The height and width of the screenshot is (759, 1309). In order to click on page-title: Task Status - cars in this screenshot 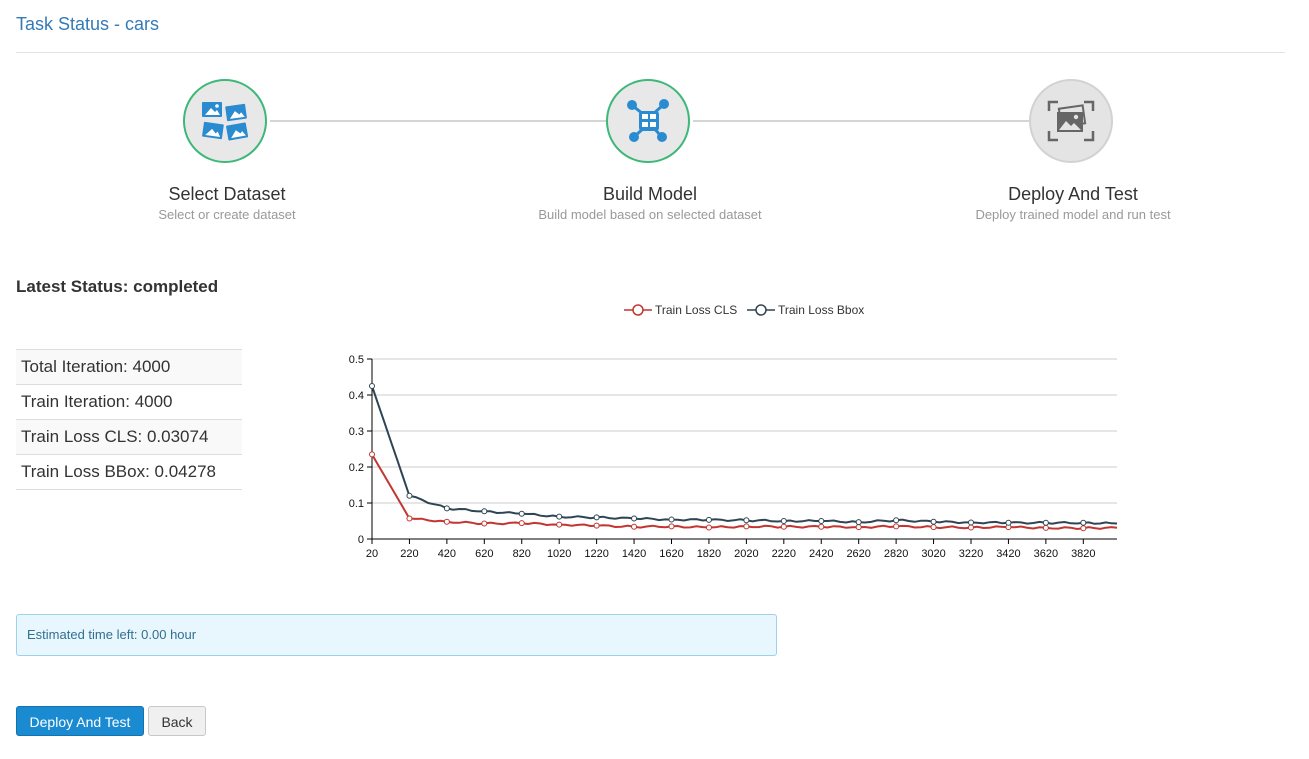, I will do `click(88, 24)`.